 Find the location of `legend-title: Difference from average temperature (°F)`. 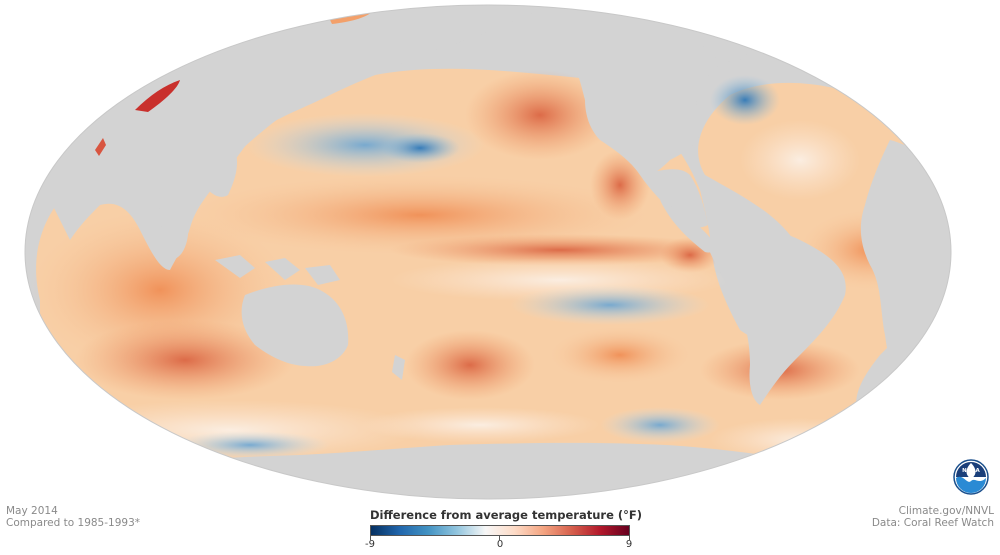

legend-title: Difference from average temperature (°F) is located at coordinates (506, 515).